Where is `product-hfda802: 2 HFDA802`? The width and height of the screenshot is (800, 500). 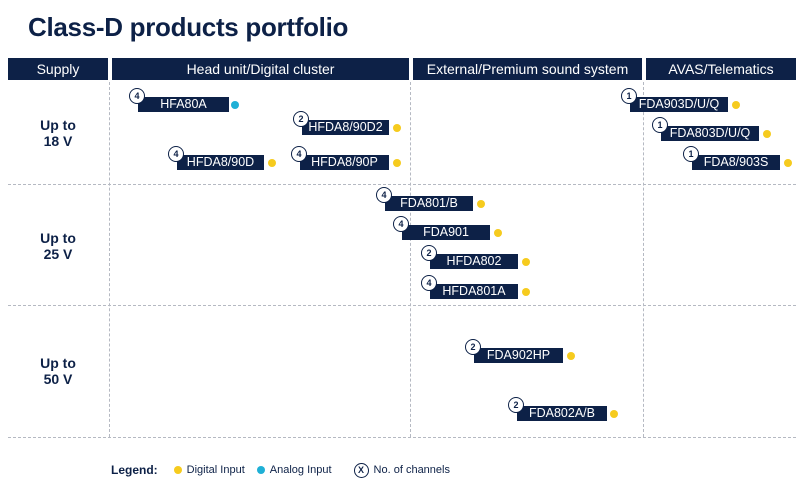 product-hfda802: 2 HFDA802 is located at coordinates (475, 257).